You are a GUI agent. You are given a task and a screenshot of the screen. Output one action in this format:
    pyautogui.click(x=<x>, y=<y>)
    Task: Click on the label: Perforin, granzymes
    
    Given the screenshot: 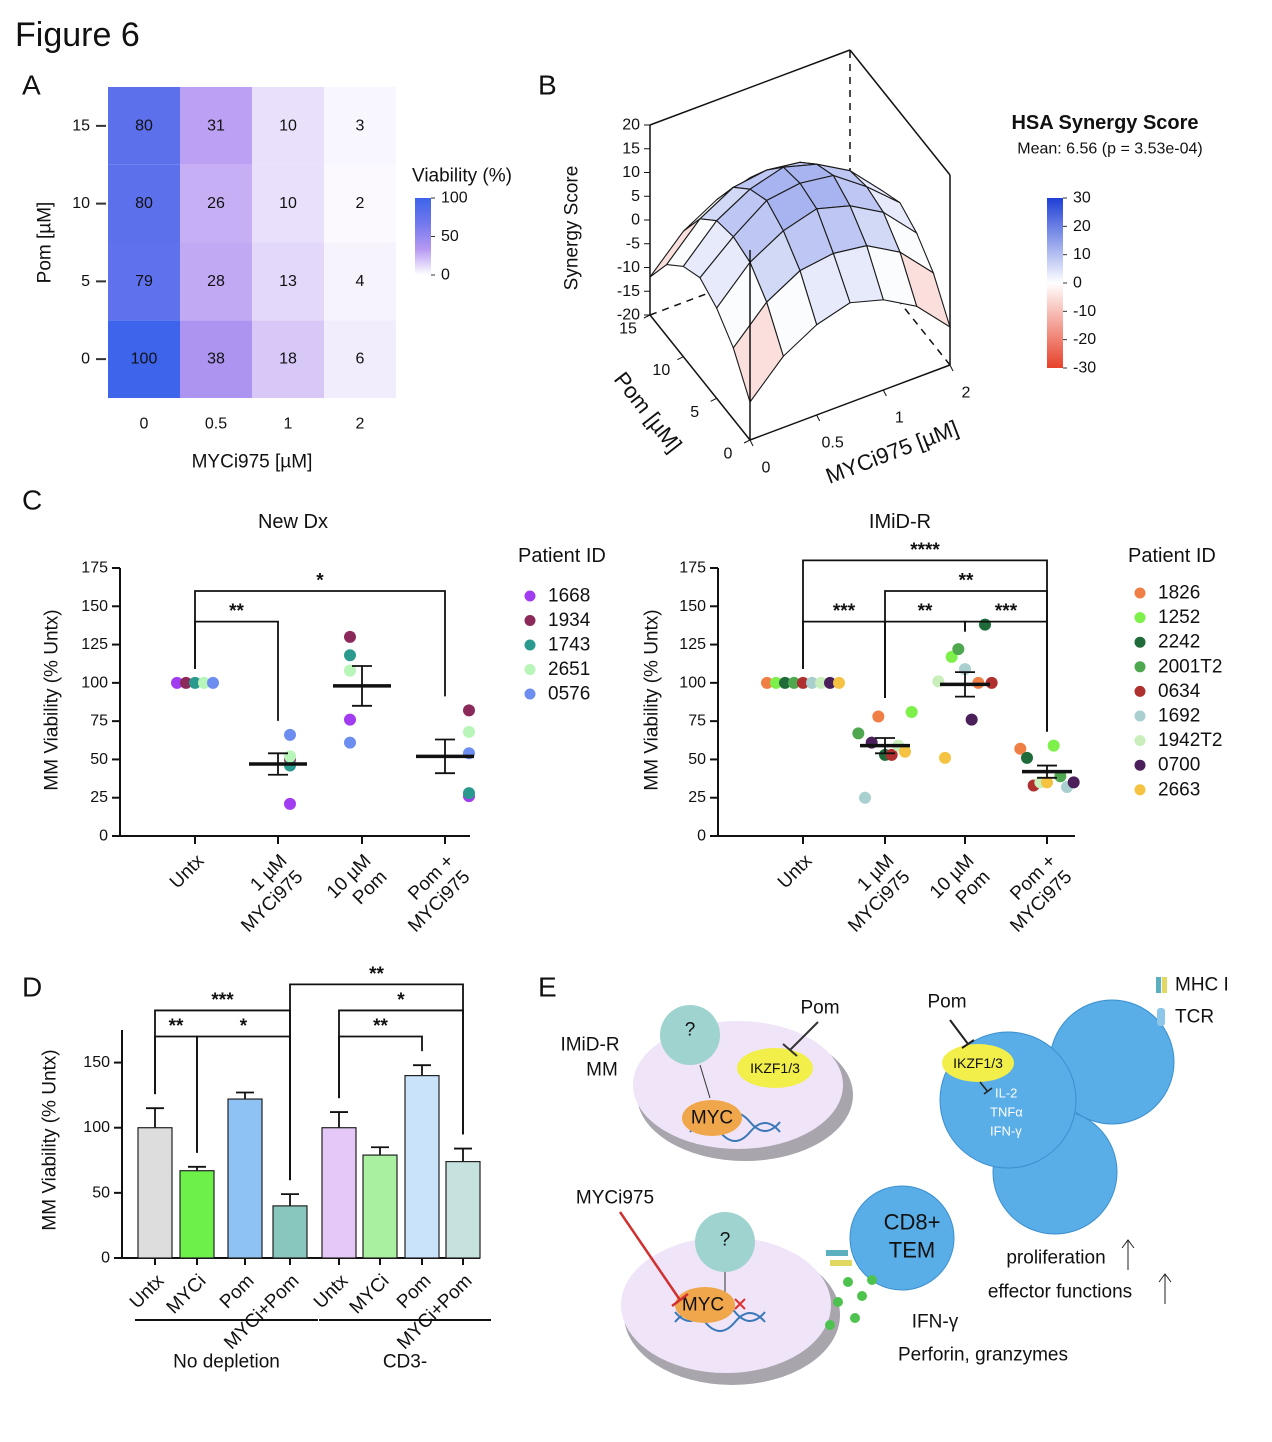 What is the action you would take?
    pyautogui.click(x=983, y=1355)
    